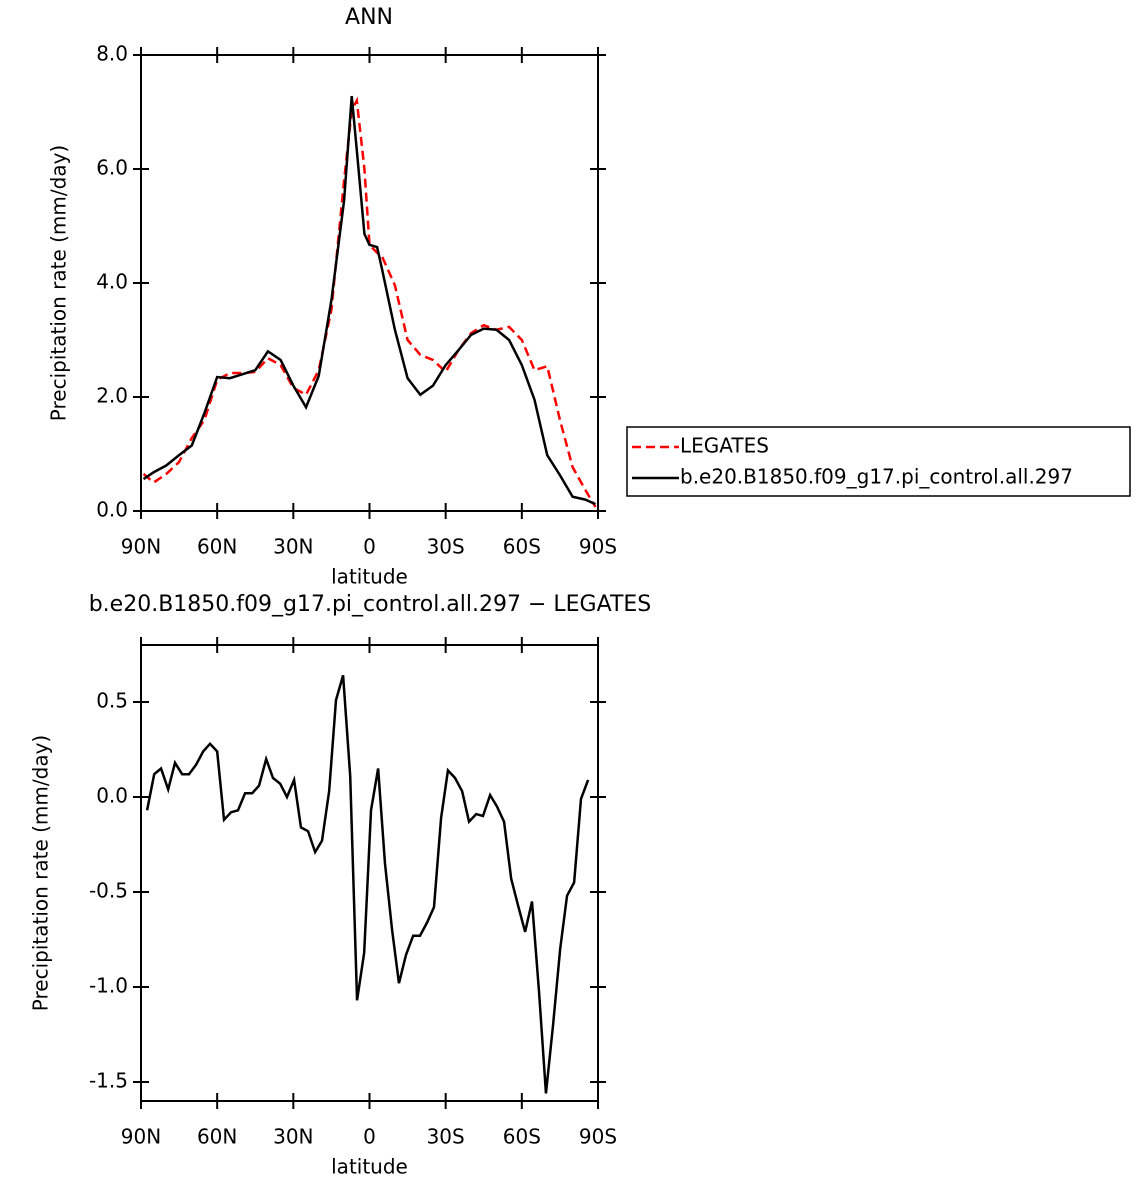 Image resolution: width=1137 pixels, height=1185 pixels. What do you see at coordinates (112, 396) in the screenshot?
I see `y-tick-label: 2.0` at bounding box center [112, 396].